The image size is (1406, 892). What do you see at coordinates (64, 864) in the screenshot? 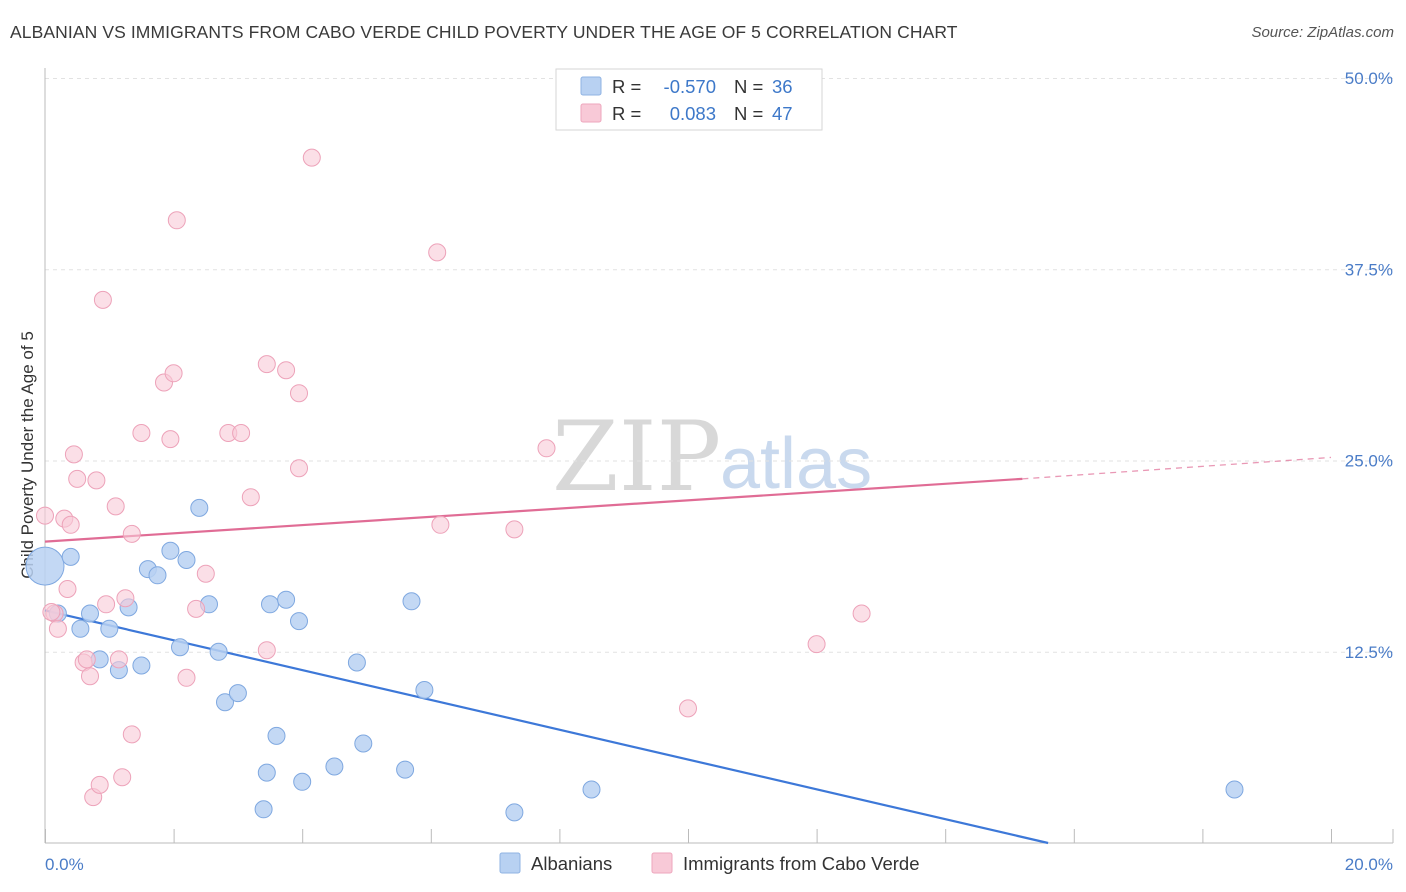
I see `x-tick-label: 0.0%` at bounding box center [64, 864].